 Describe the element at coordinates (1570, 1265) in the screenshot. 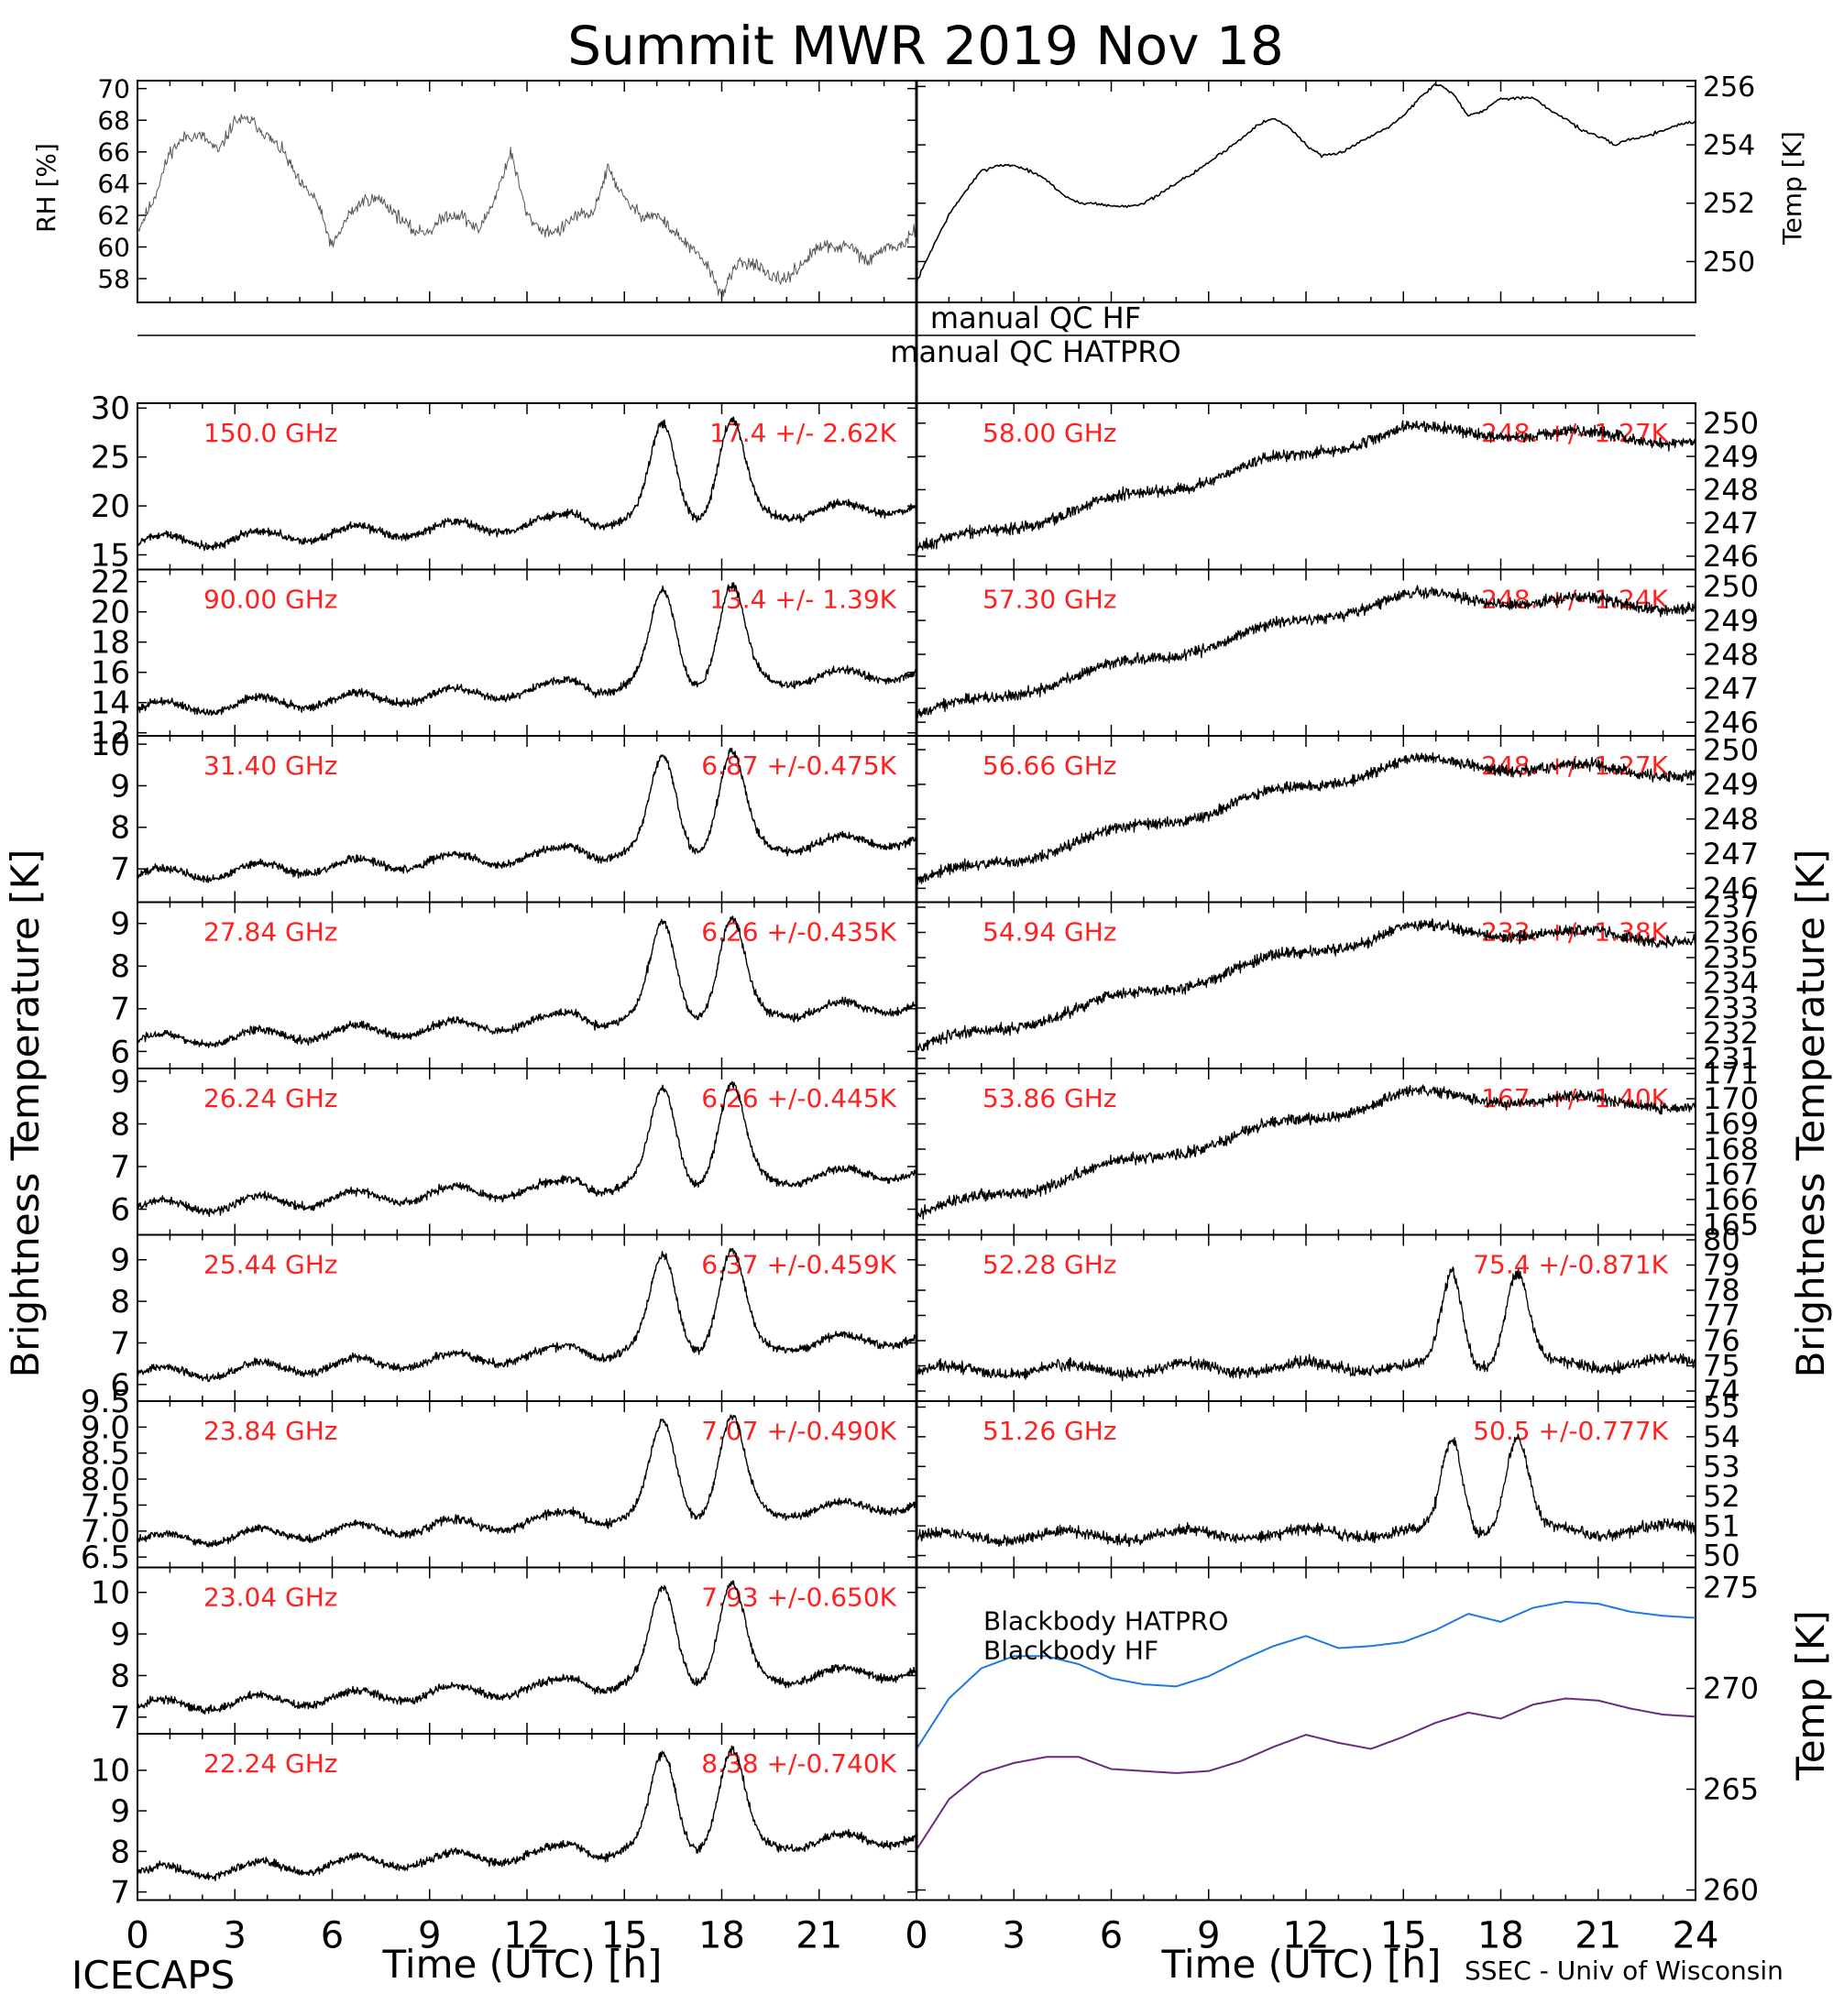

I see `panel-stat-label: 75.4 +/-0.871K` at that location.